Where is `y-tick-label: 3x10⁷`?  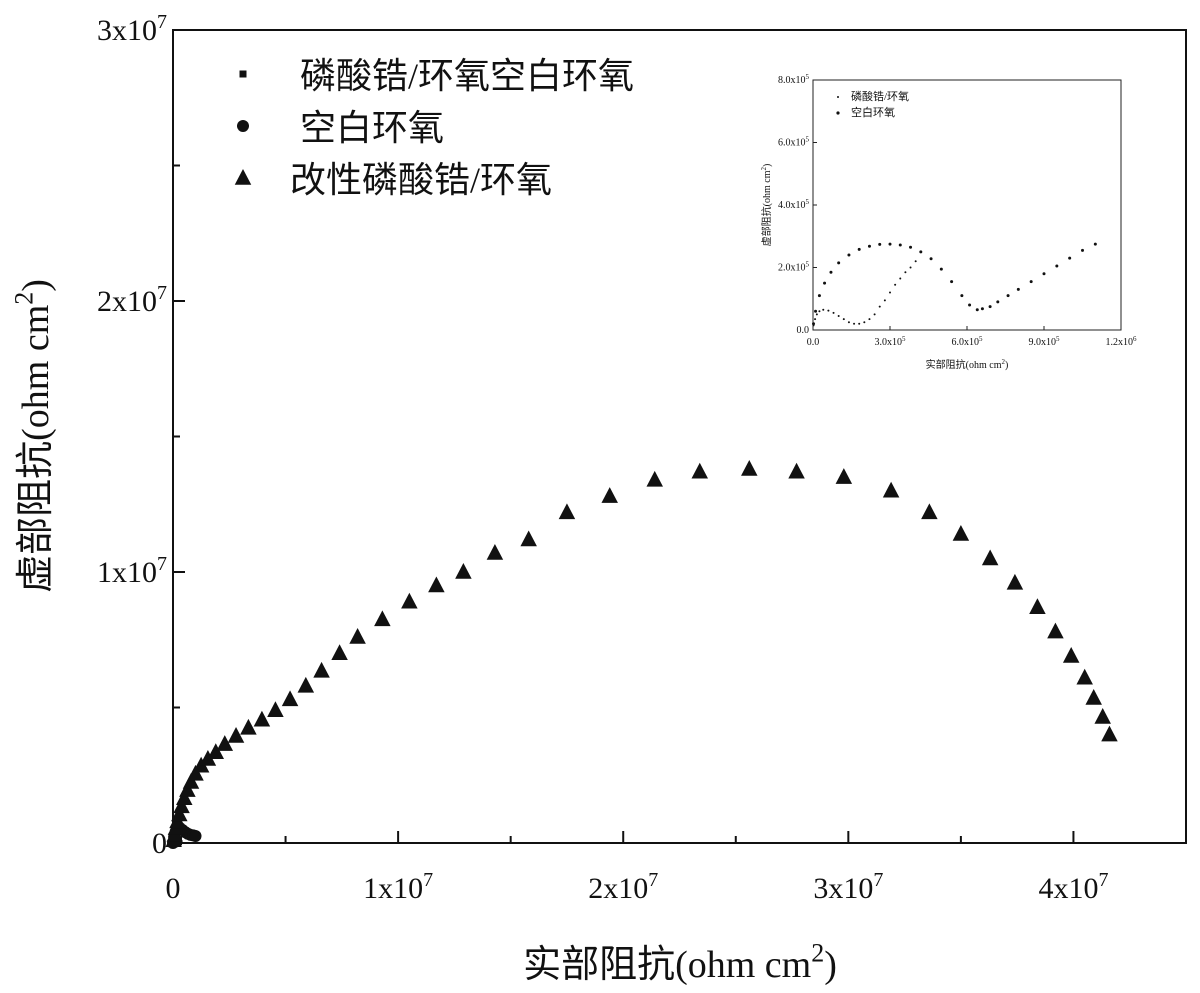 y-tick-label: 3x10⁷ is located at coordinates (132, 29).